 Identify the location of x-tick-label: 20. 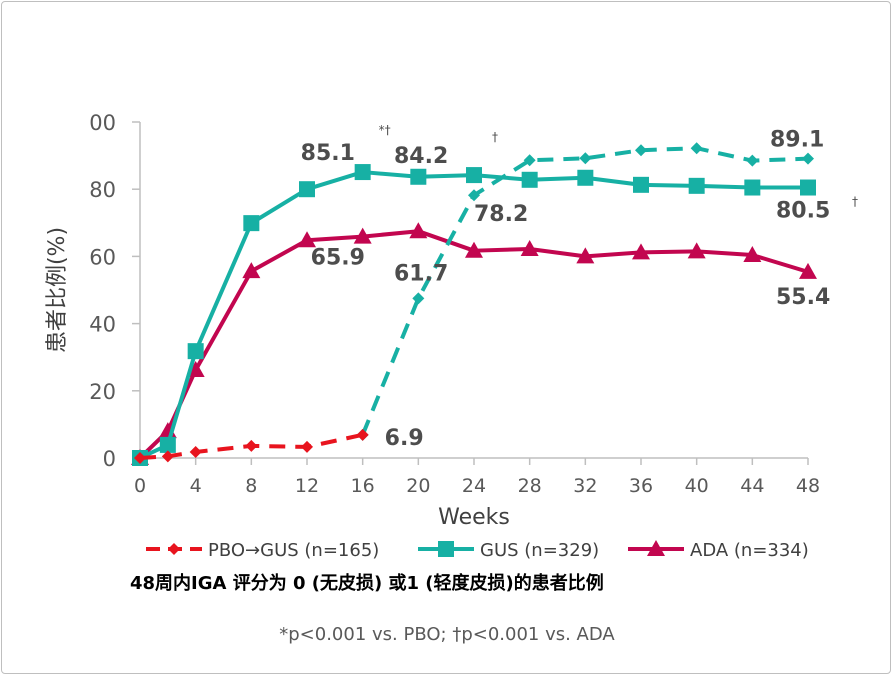
(418, 486).